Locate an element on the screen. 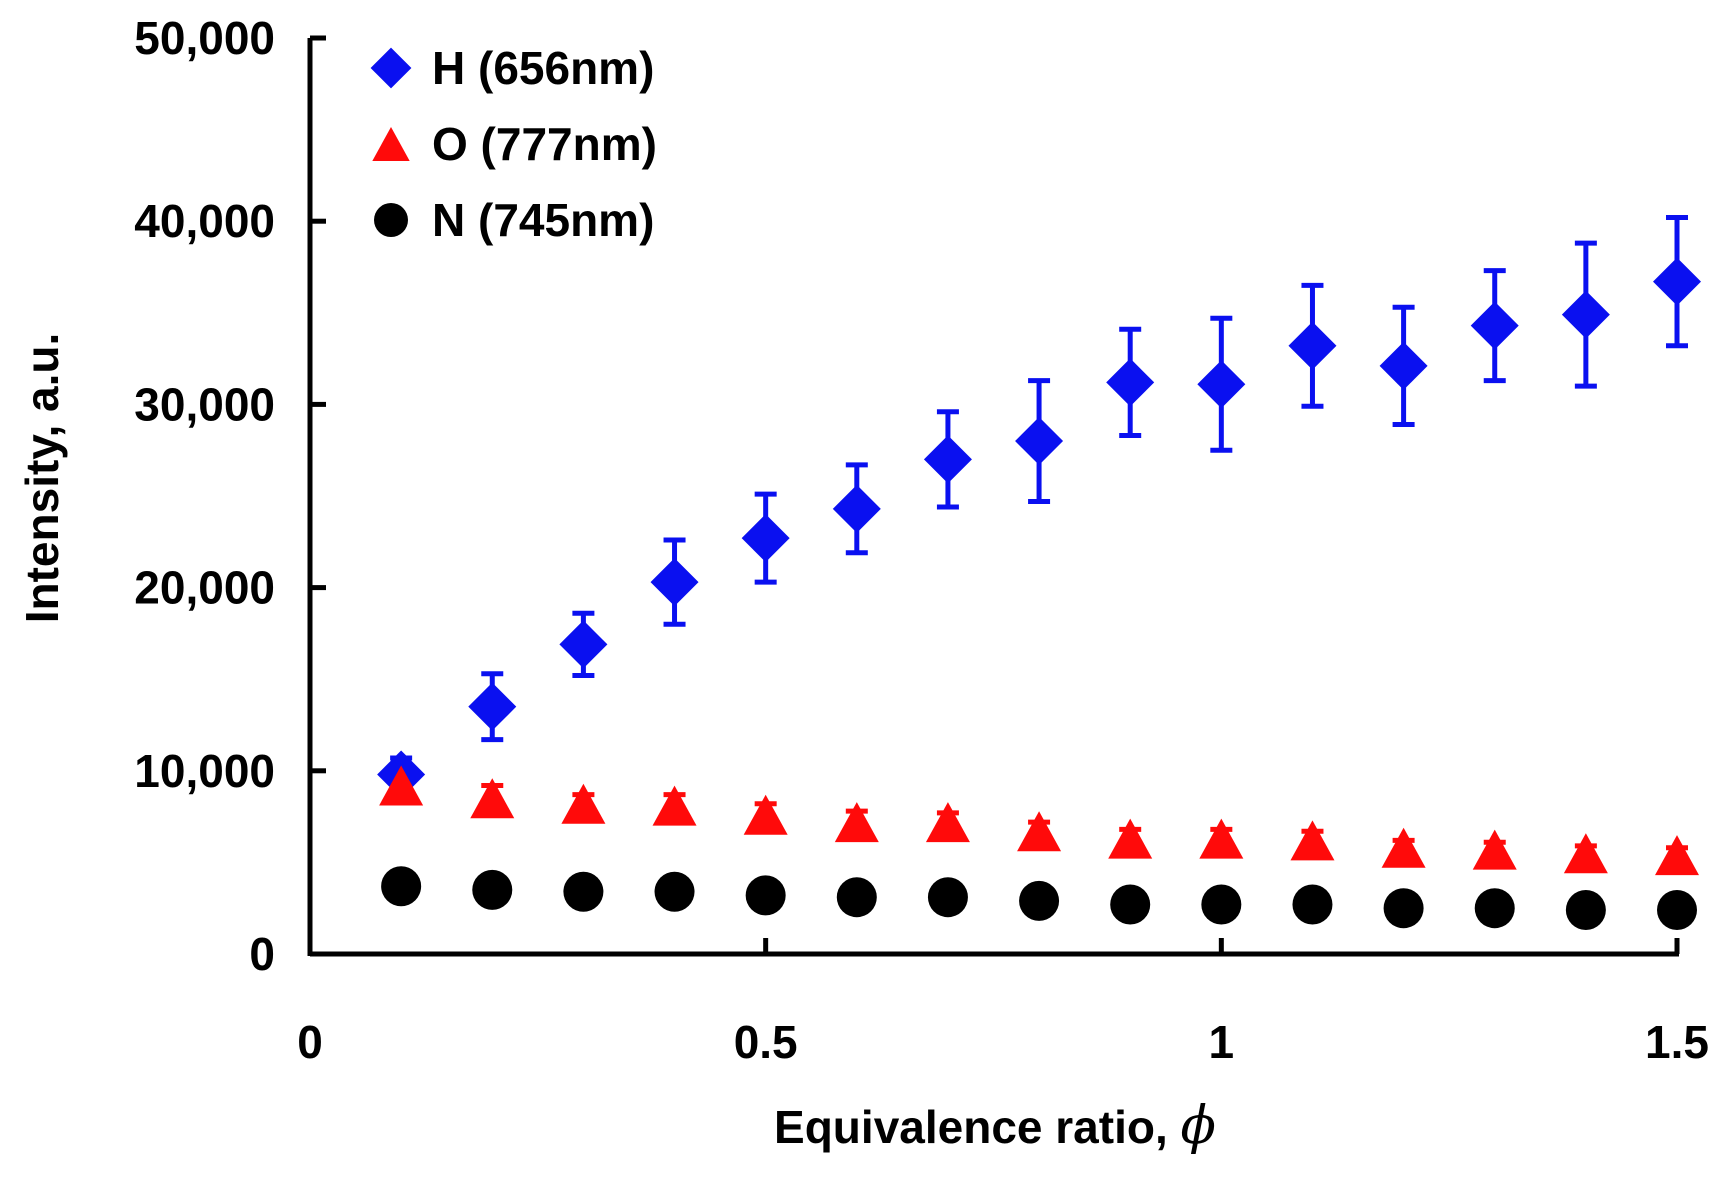 The width and height of the screenshot is (1728, 1182). legend-marker-h is located at coordinates (391, 68).